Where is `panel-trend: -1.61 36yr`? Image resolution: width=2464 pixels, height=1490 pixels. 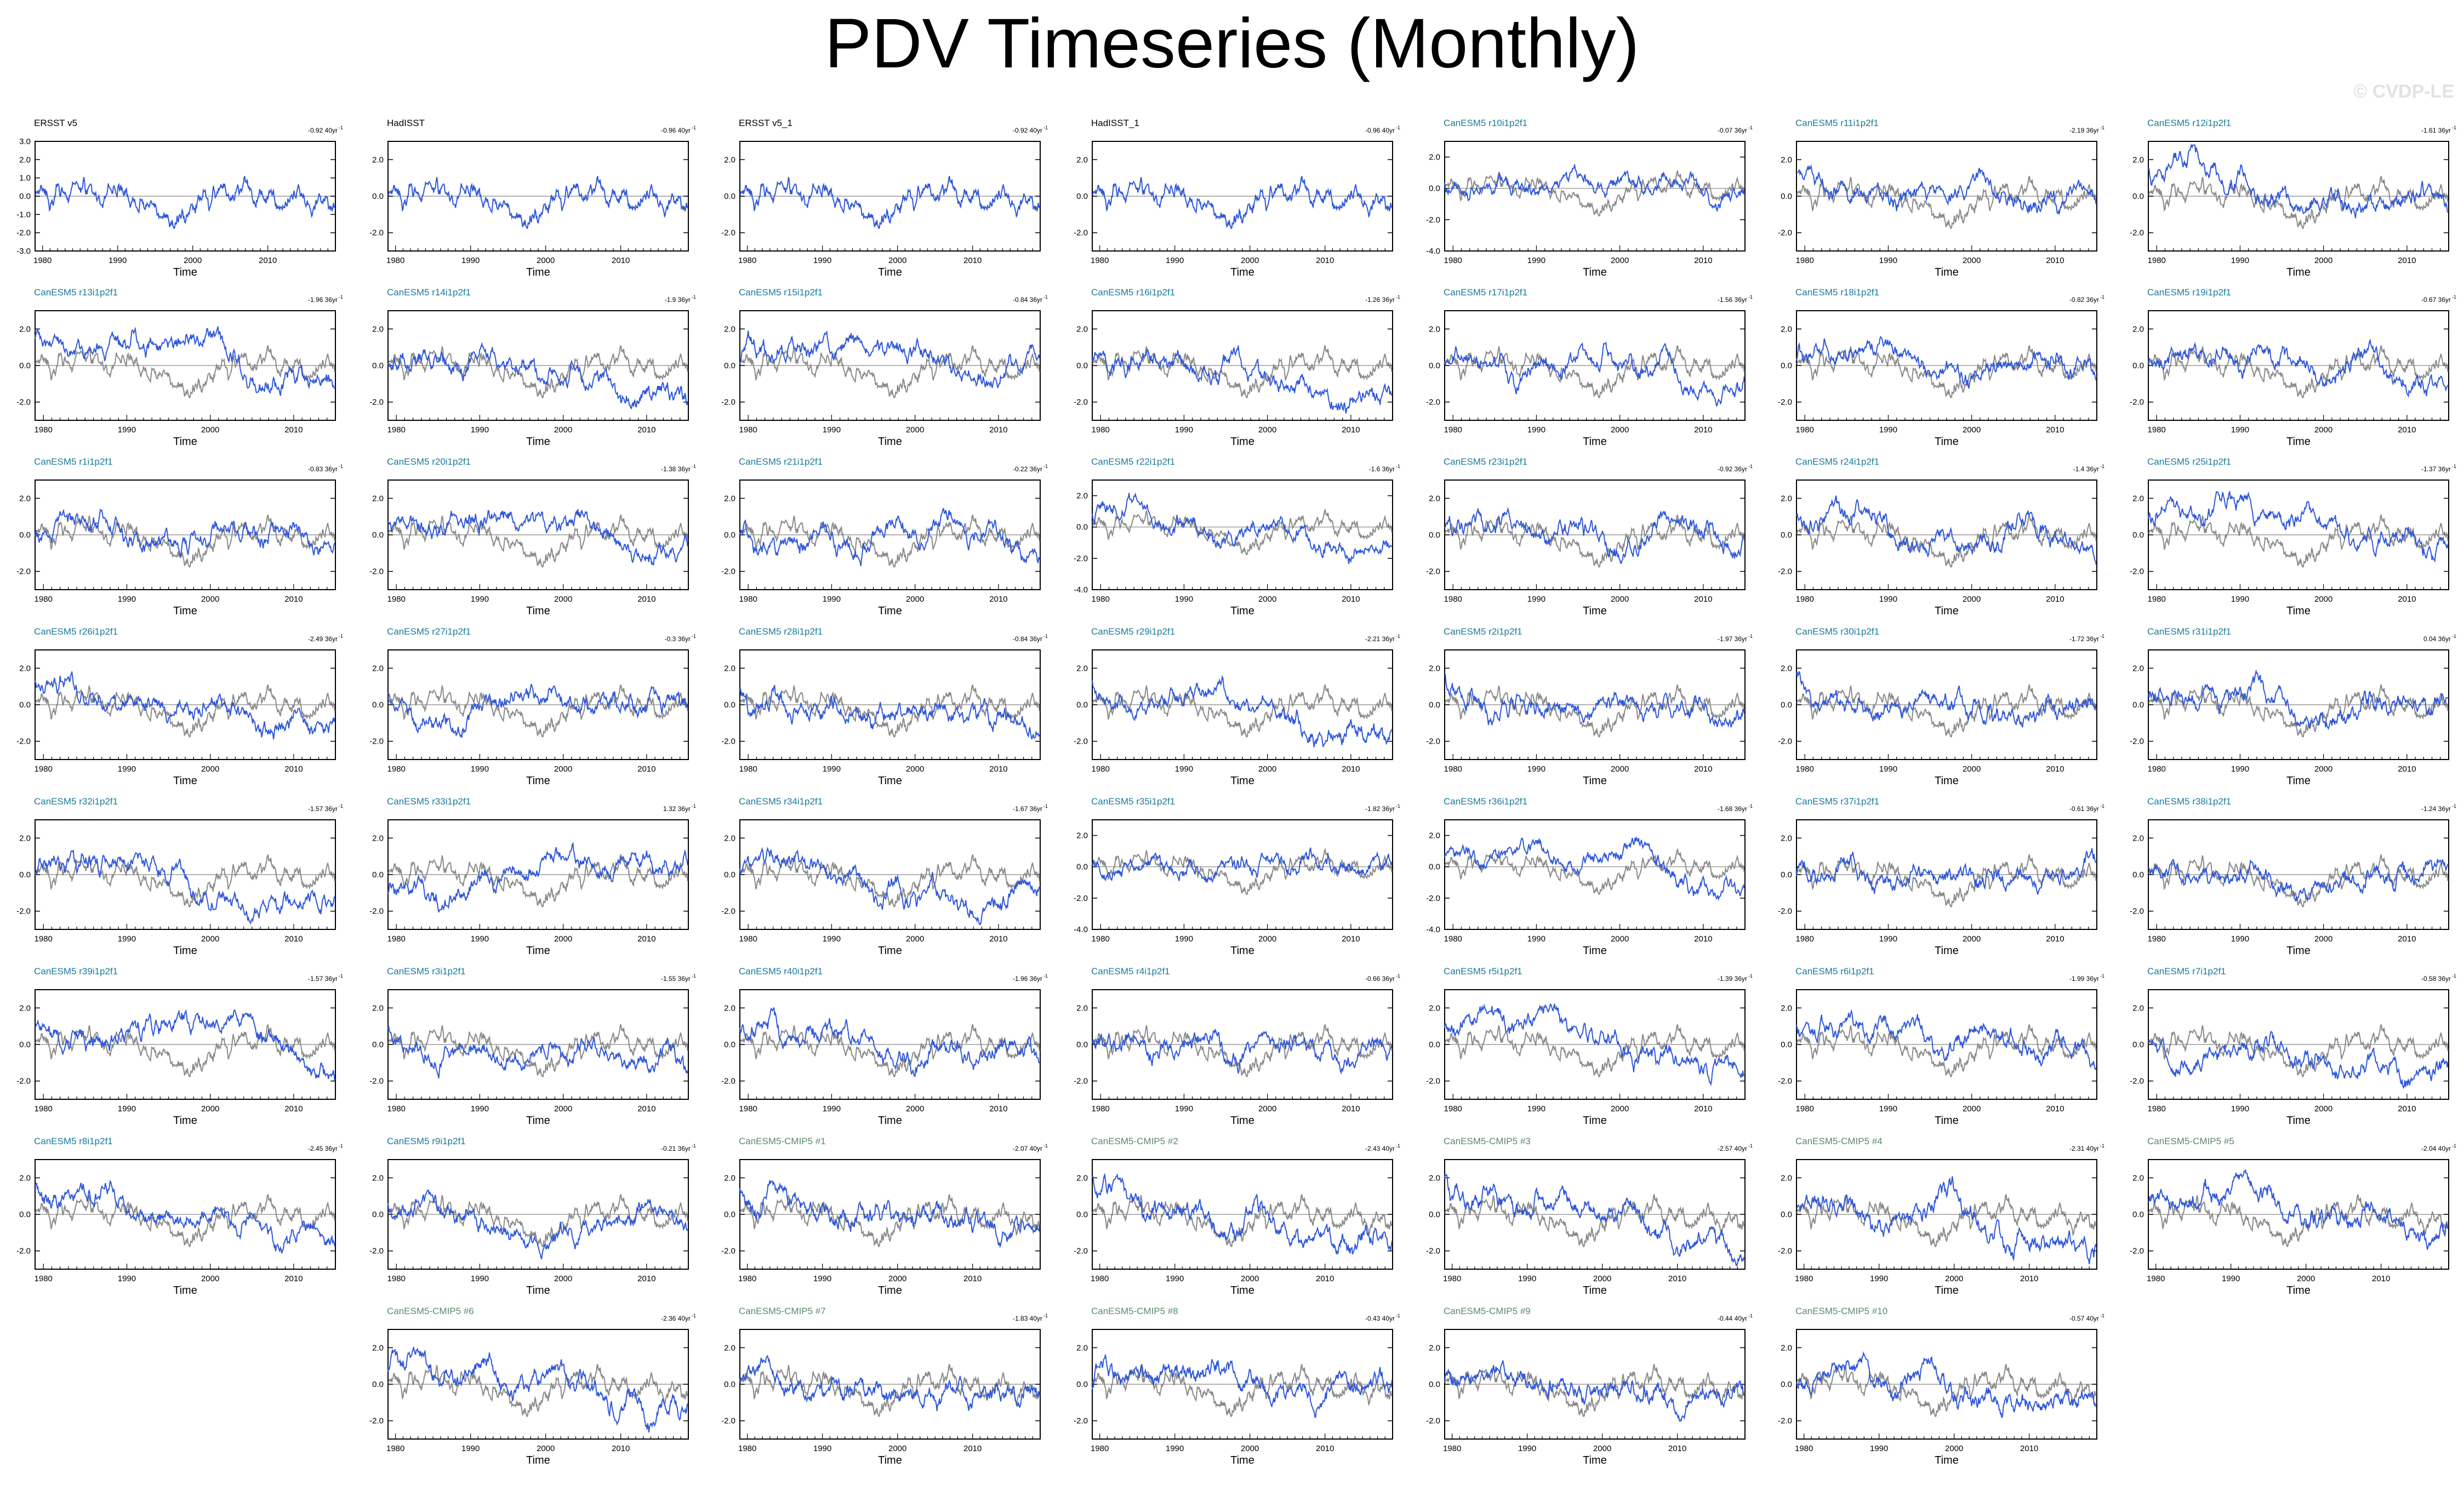
panel-trend: -1.61 36yr is located at coordinates (2436, 130).